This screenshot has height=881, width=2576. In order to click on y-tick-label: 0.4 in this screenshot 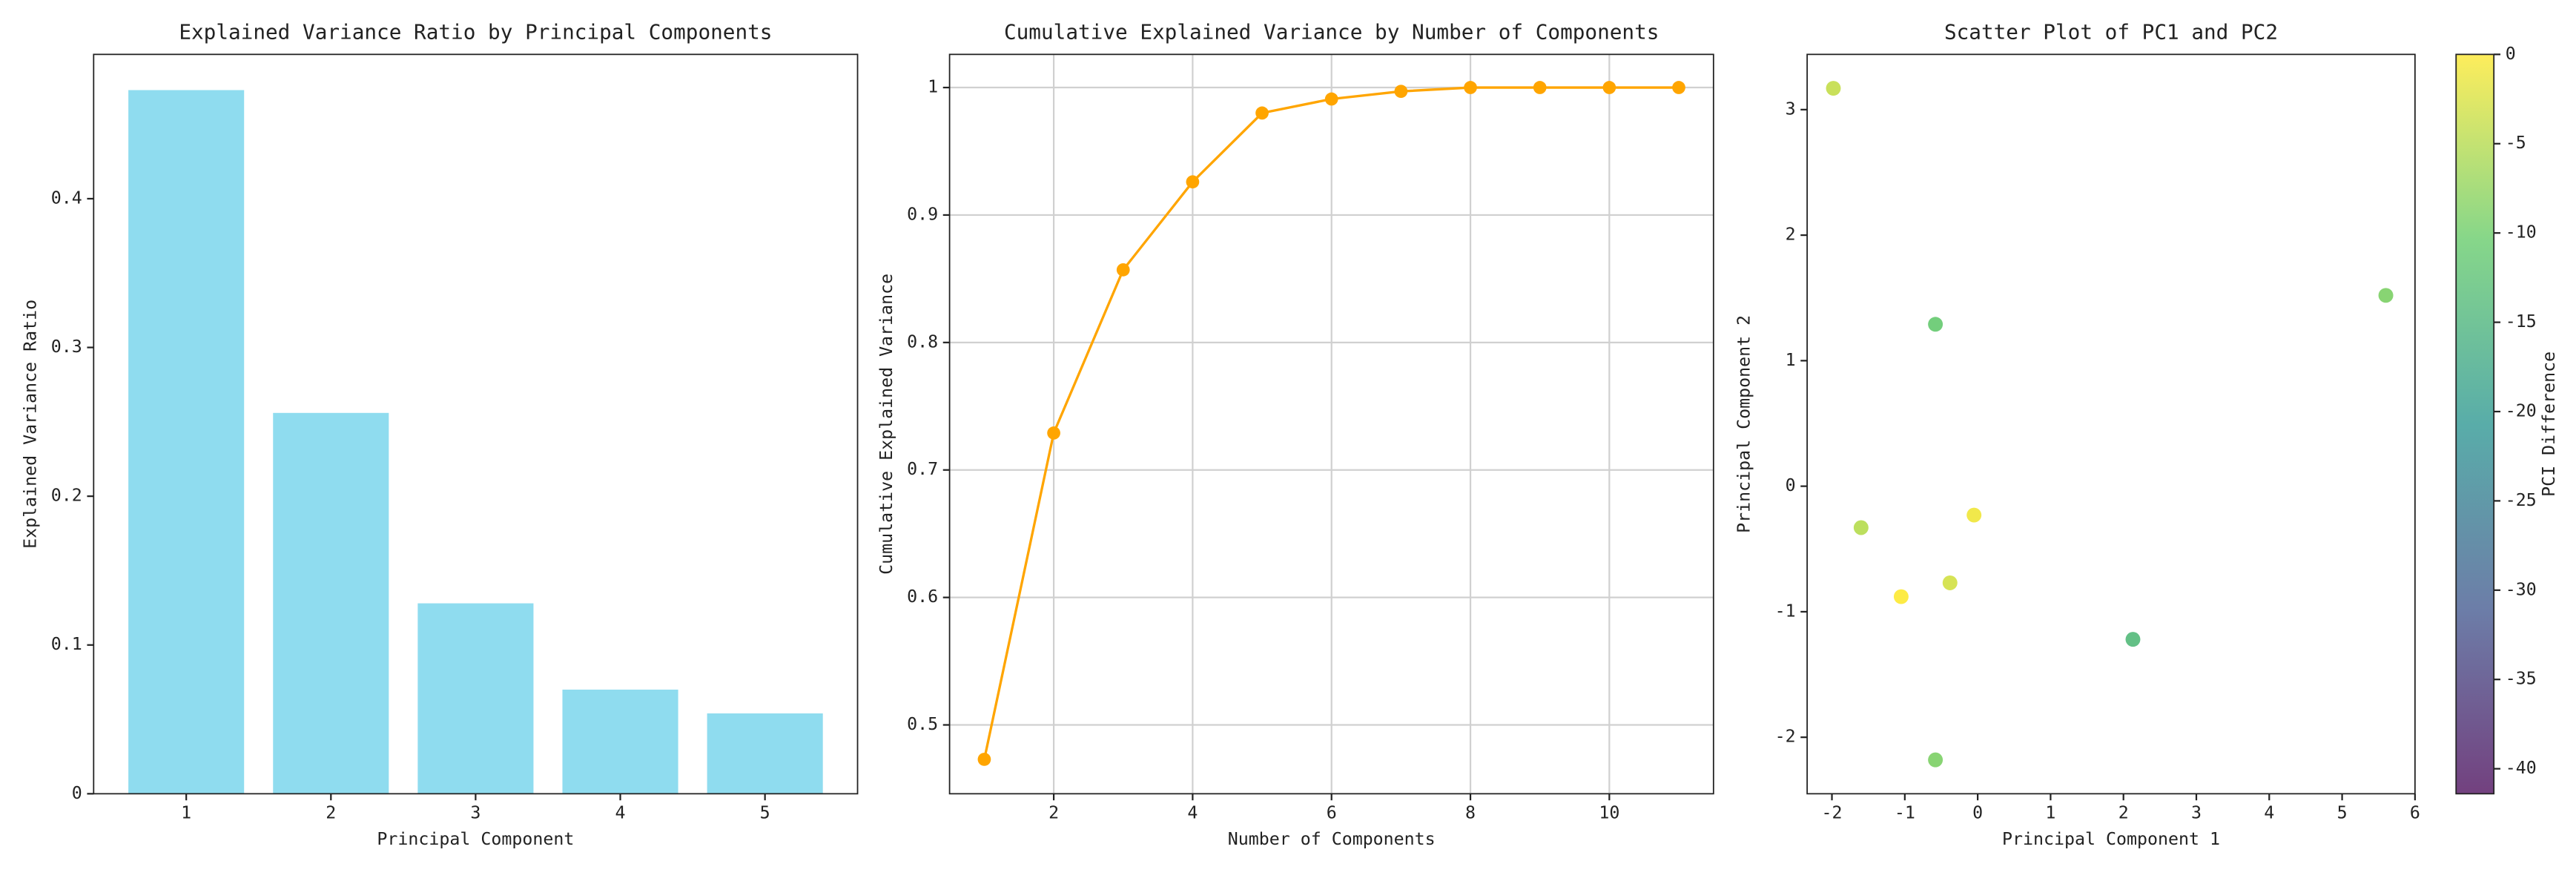, I will do `click(66, 198)`.